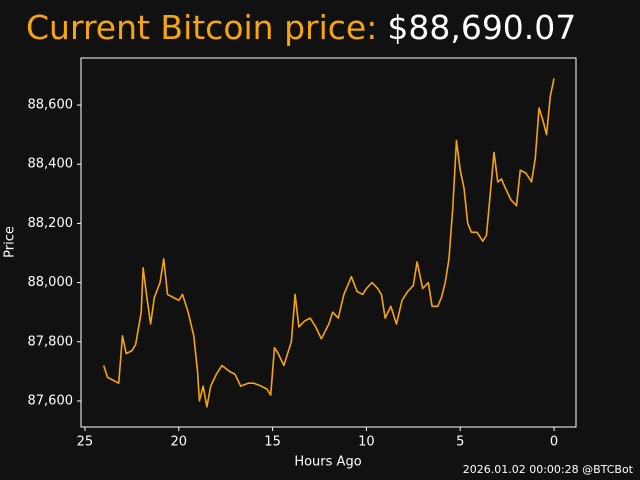  What do you see at coordinates (460, 442) in the screenshot?
I see `x-tick-label: 5` at bounding box center [460, 442].